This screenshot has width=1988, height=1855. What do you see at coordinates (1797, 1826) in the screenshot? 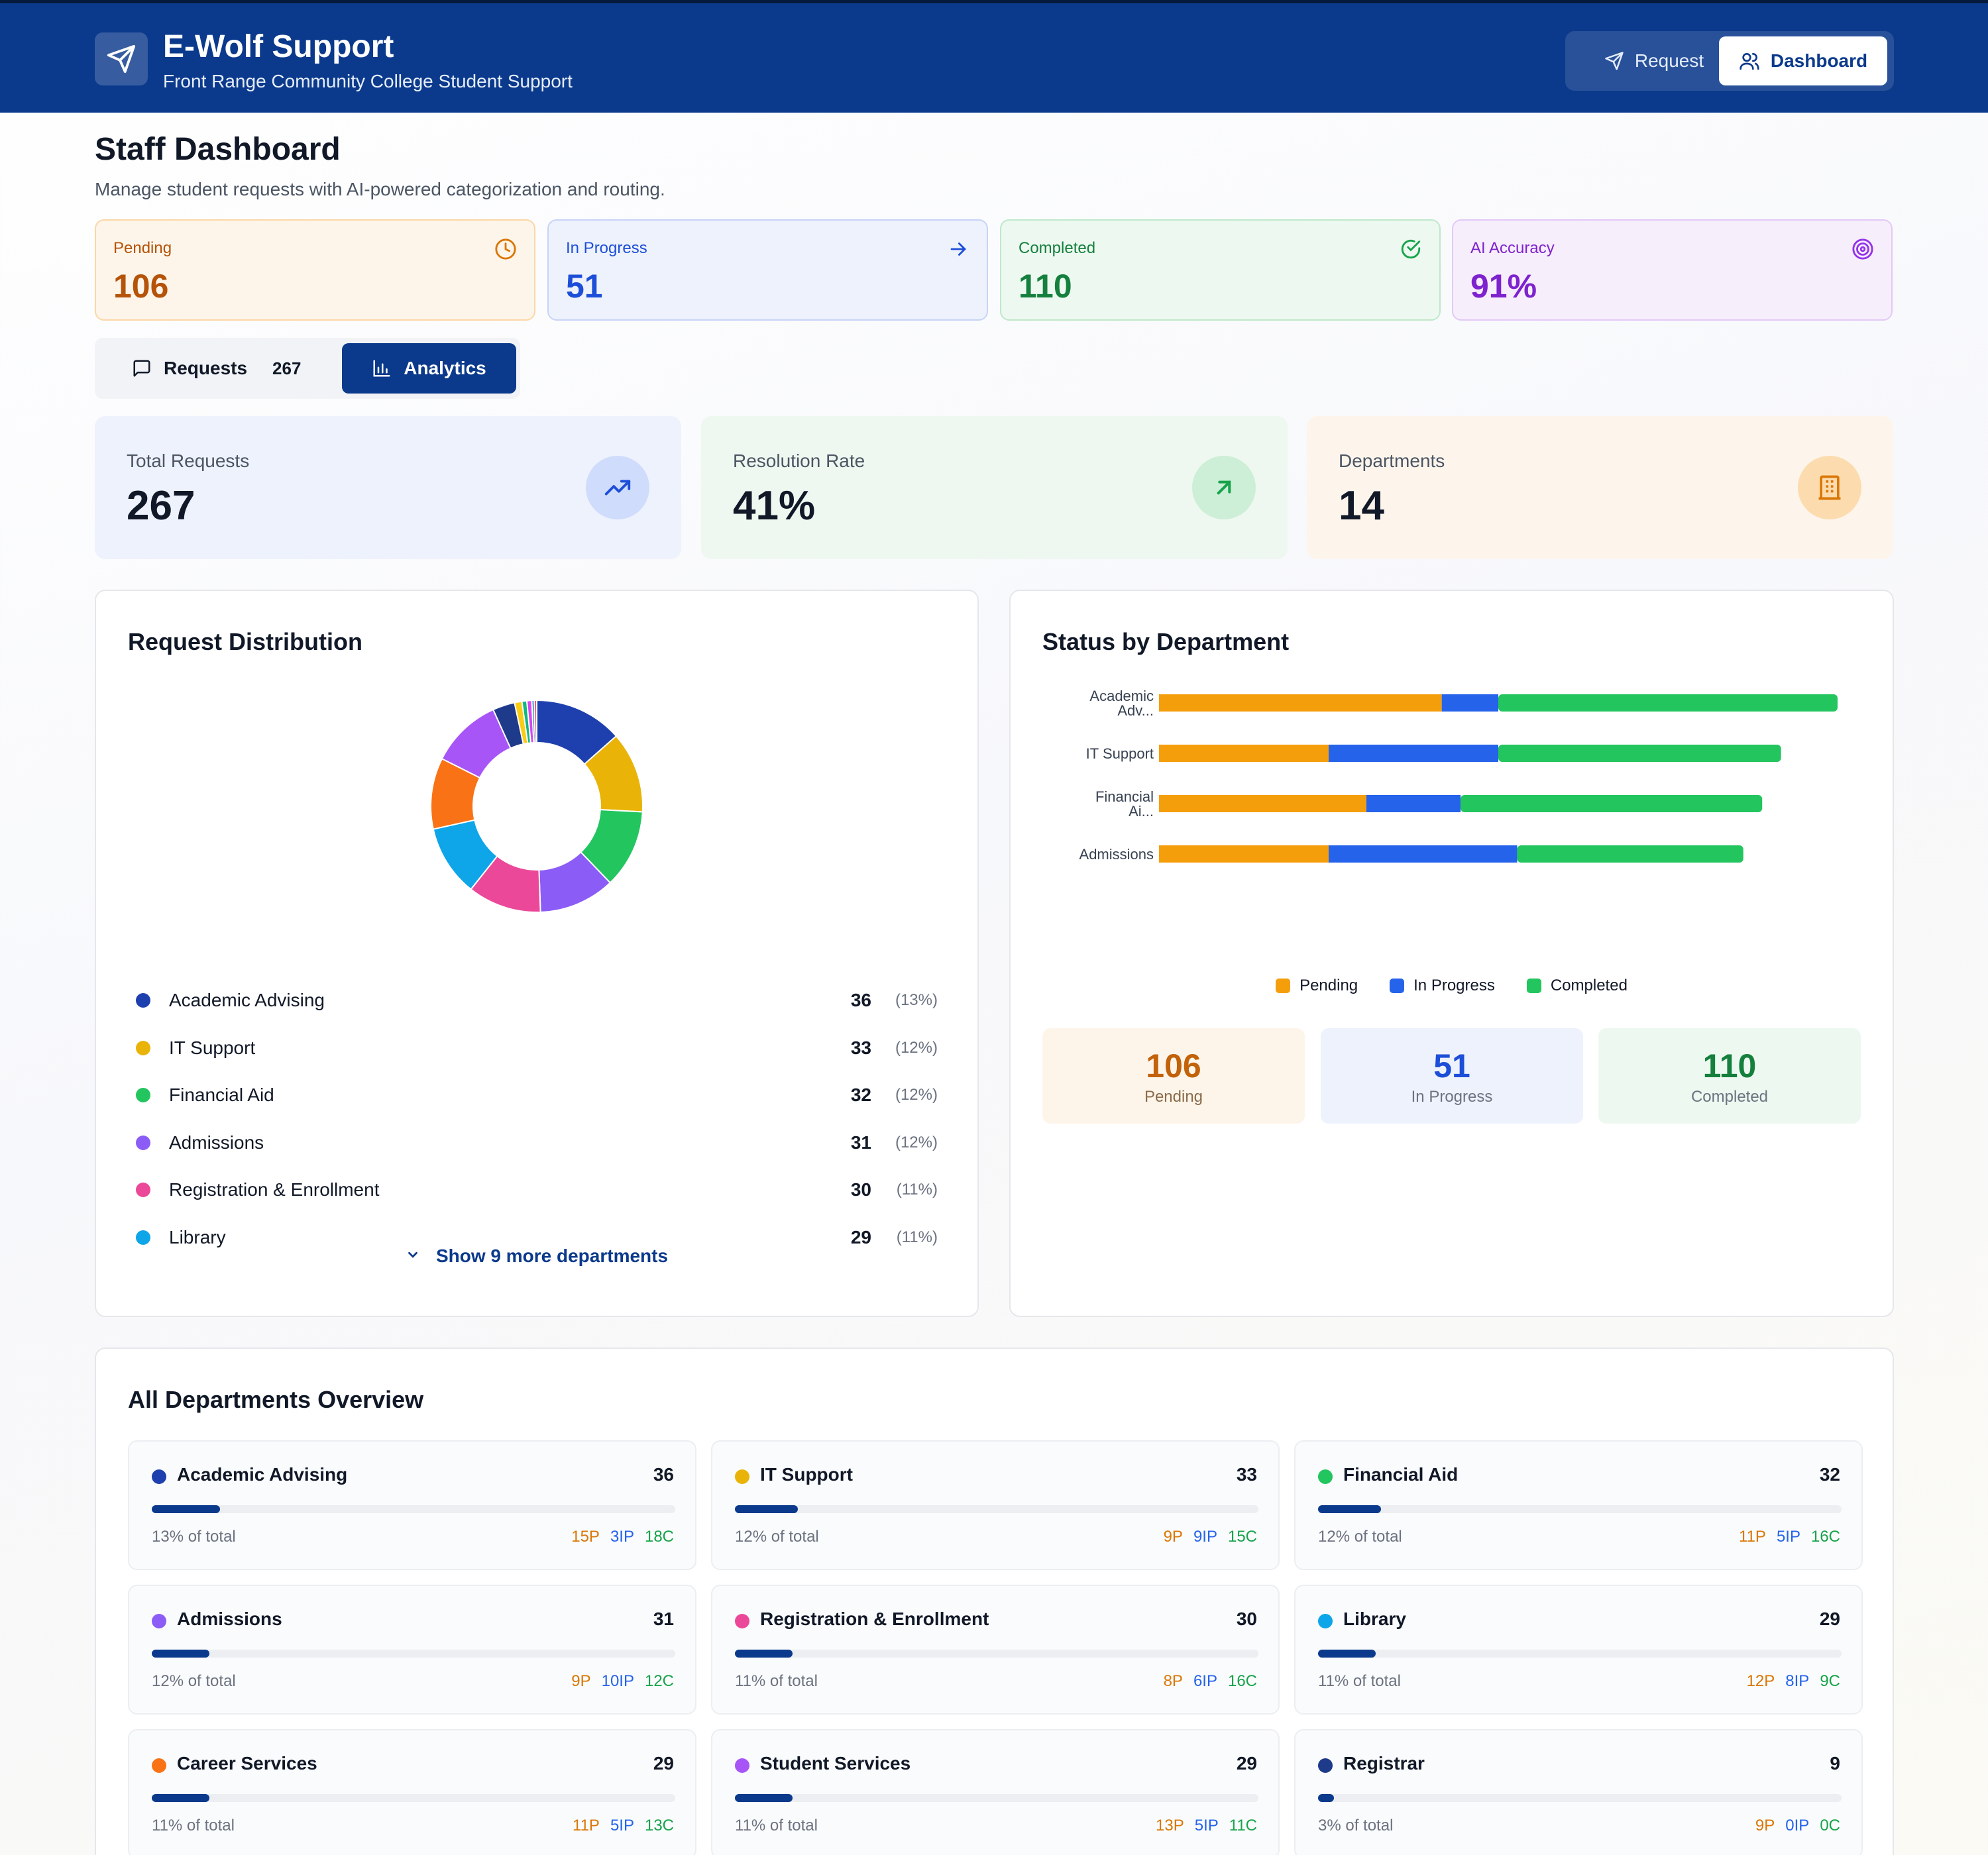
I see `department-status-breakdown: 9P 0IP 0C` at bounding box center [1797, 1826].